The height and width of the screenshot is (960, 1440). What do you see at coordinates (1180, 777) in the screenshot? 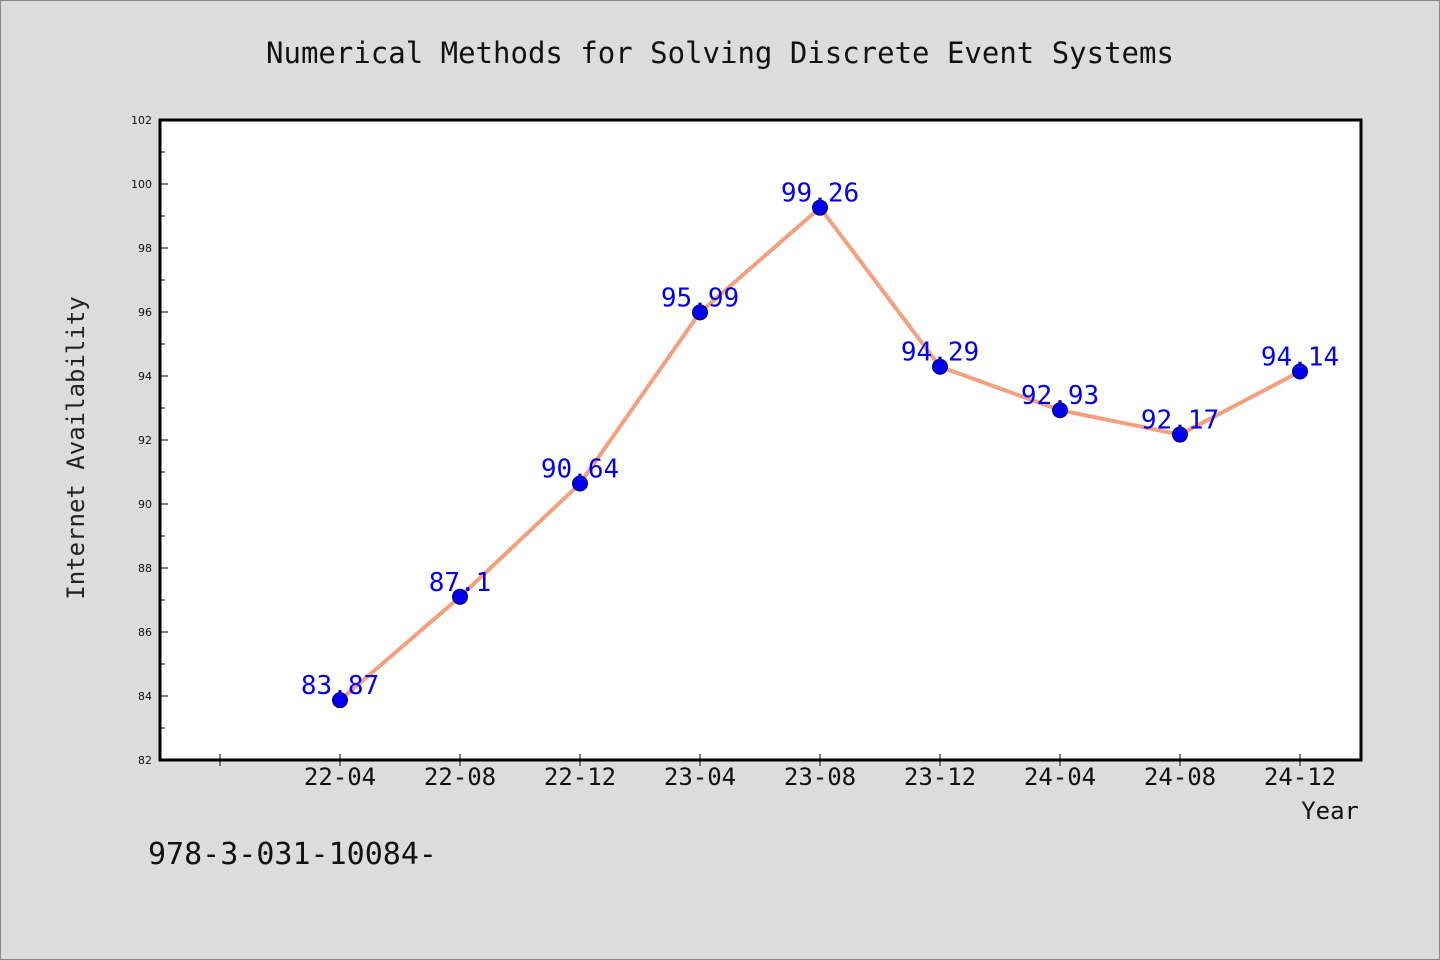
I see `x-tick-label: 24-08` at bounding box center [1180, 777].